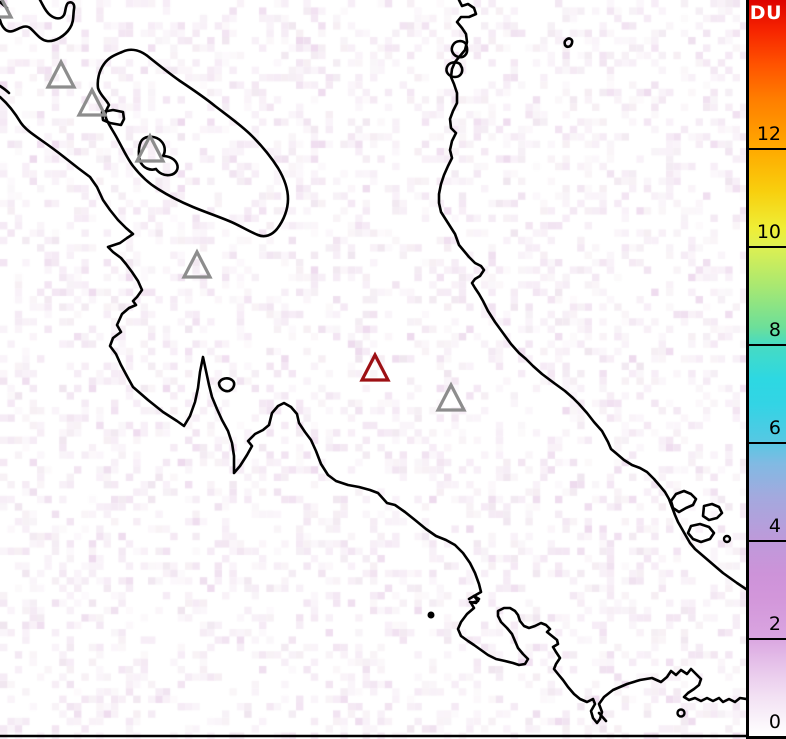 The image size is (786, 739). I want to click on colorbar-tick-label: 12, so click(768, 134).